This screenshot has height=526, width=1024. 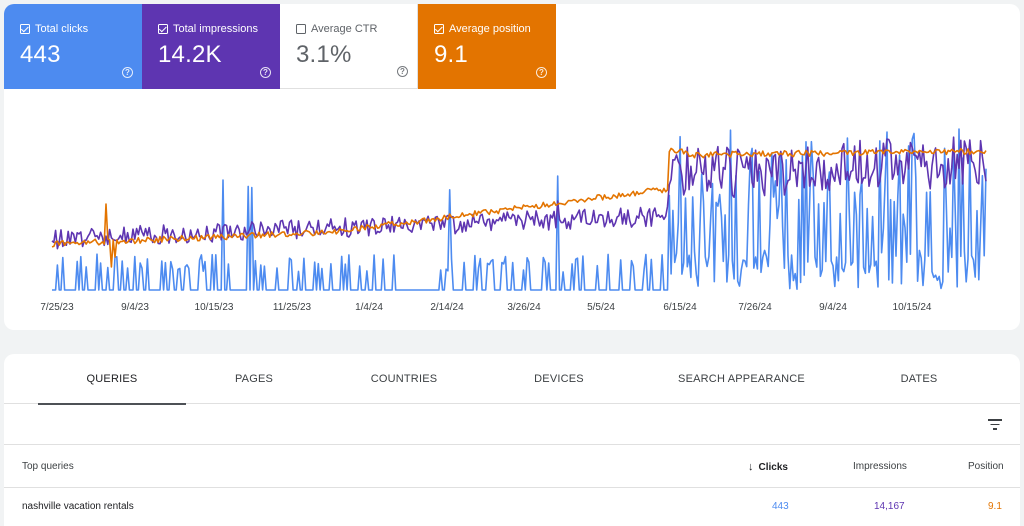 What do you see at coordinates (741, 379) in the screenshot?
I see `tab-search-appearance: SEARCH APPEARANCE` at bounding box center [741, 379].